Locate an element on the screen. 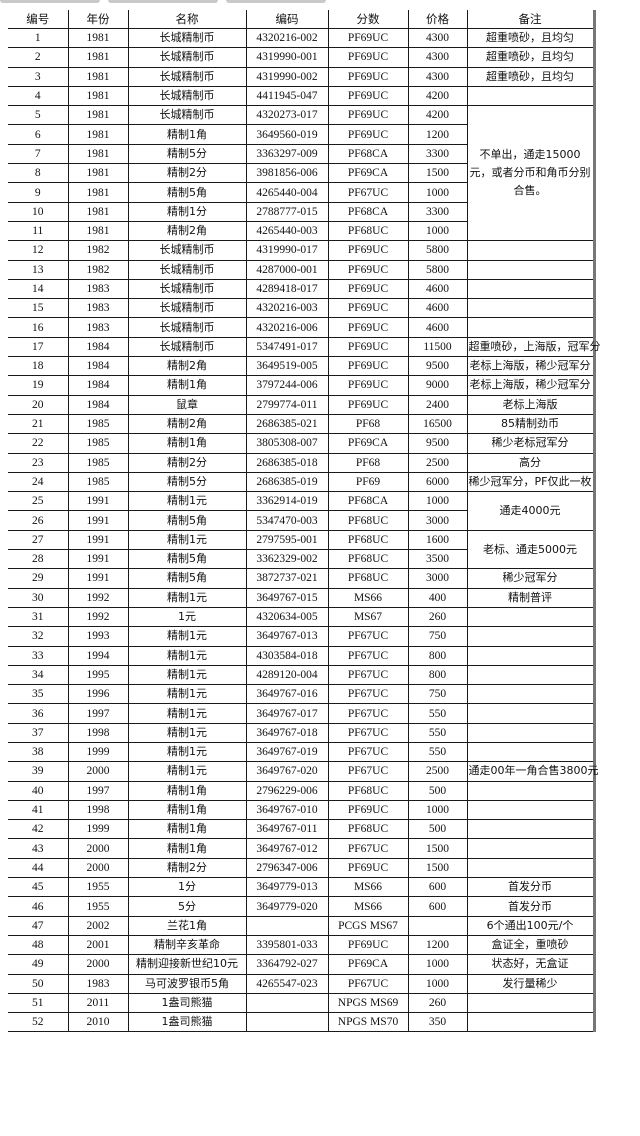 This screenshot has width=640, height=1136. cell-price: 1000 is located at coordinates (437, 231).